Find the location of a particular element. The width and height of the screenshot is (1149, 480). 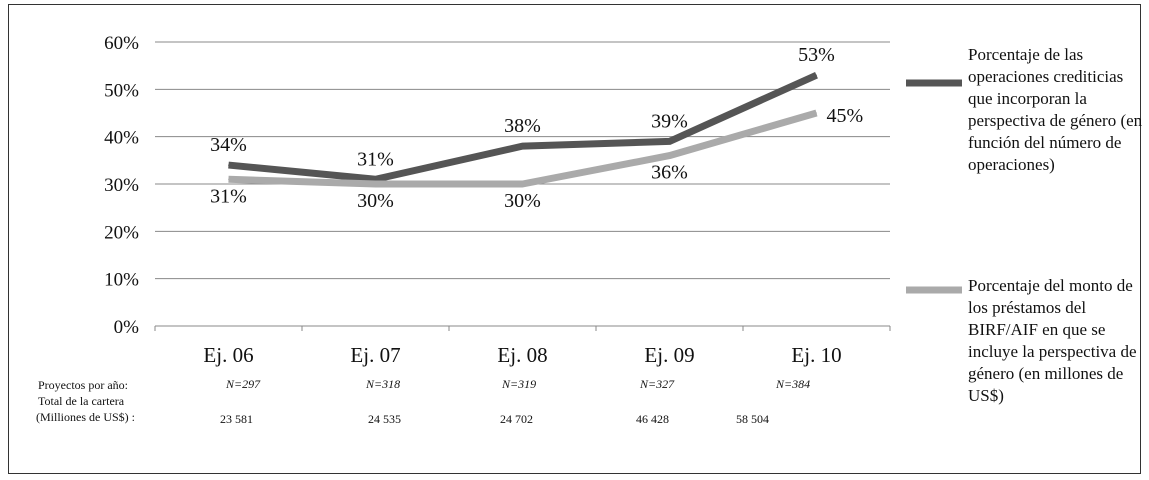

portfolio-total-ej06: 23 581 is located at coordinates (236, 419).